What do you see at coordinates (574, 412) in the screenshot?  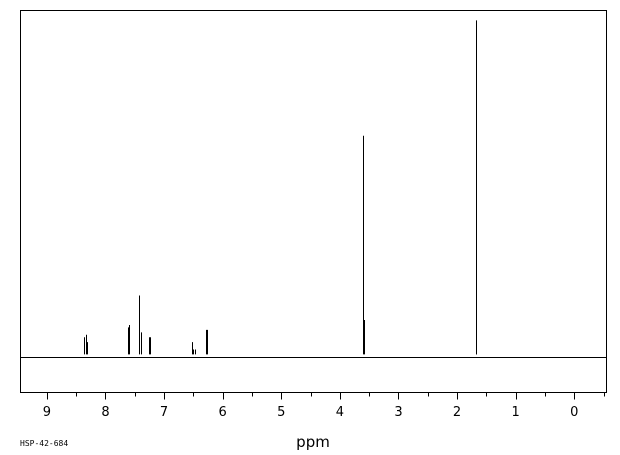 I see `x-tick-label: 0` at bounding box center [574, 412].